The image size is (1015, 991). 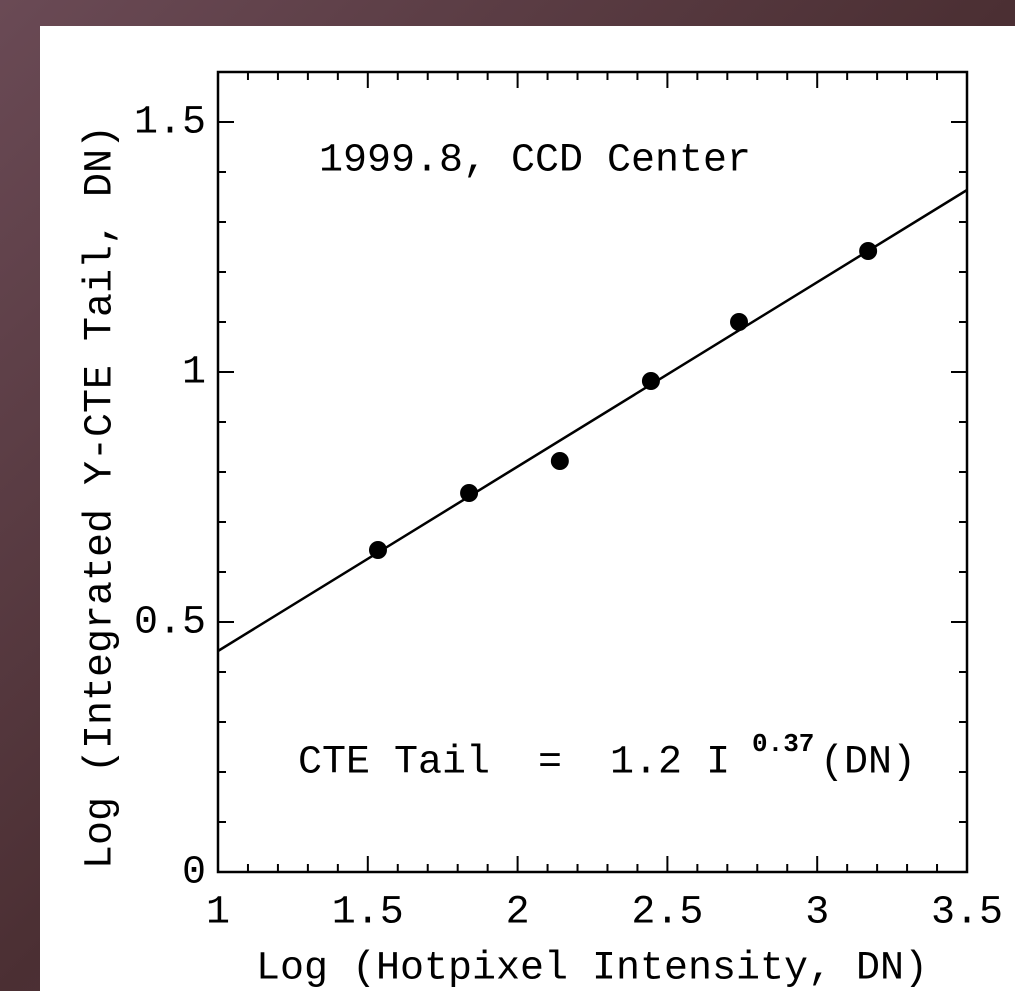 I want to click on x-tick-label: 2, so click(x=518, y=913).